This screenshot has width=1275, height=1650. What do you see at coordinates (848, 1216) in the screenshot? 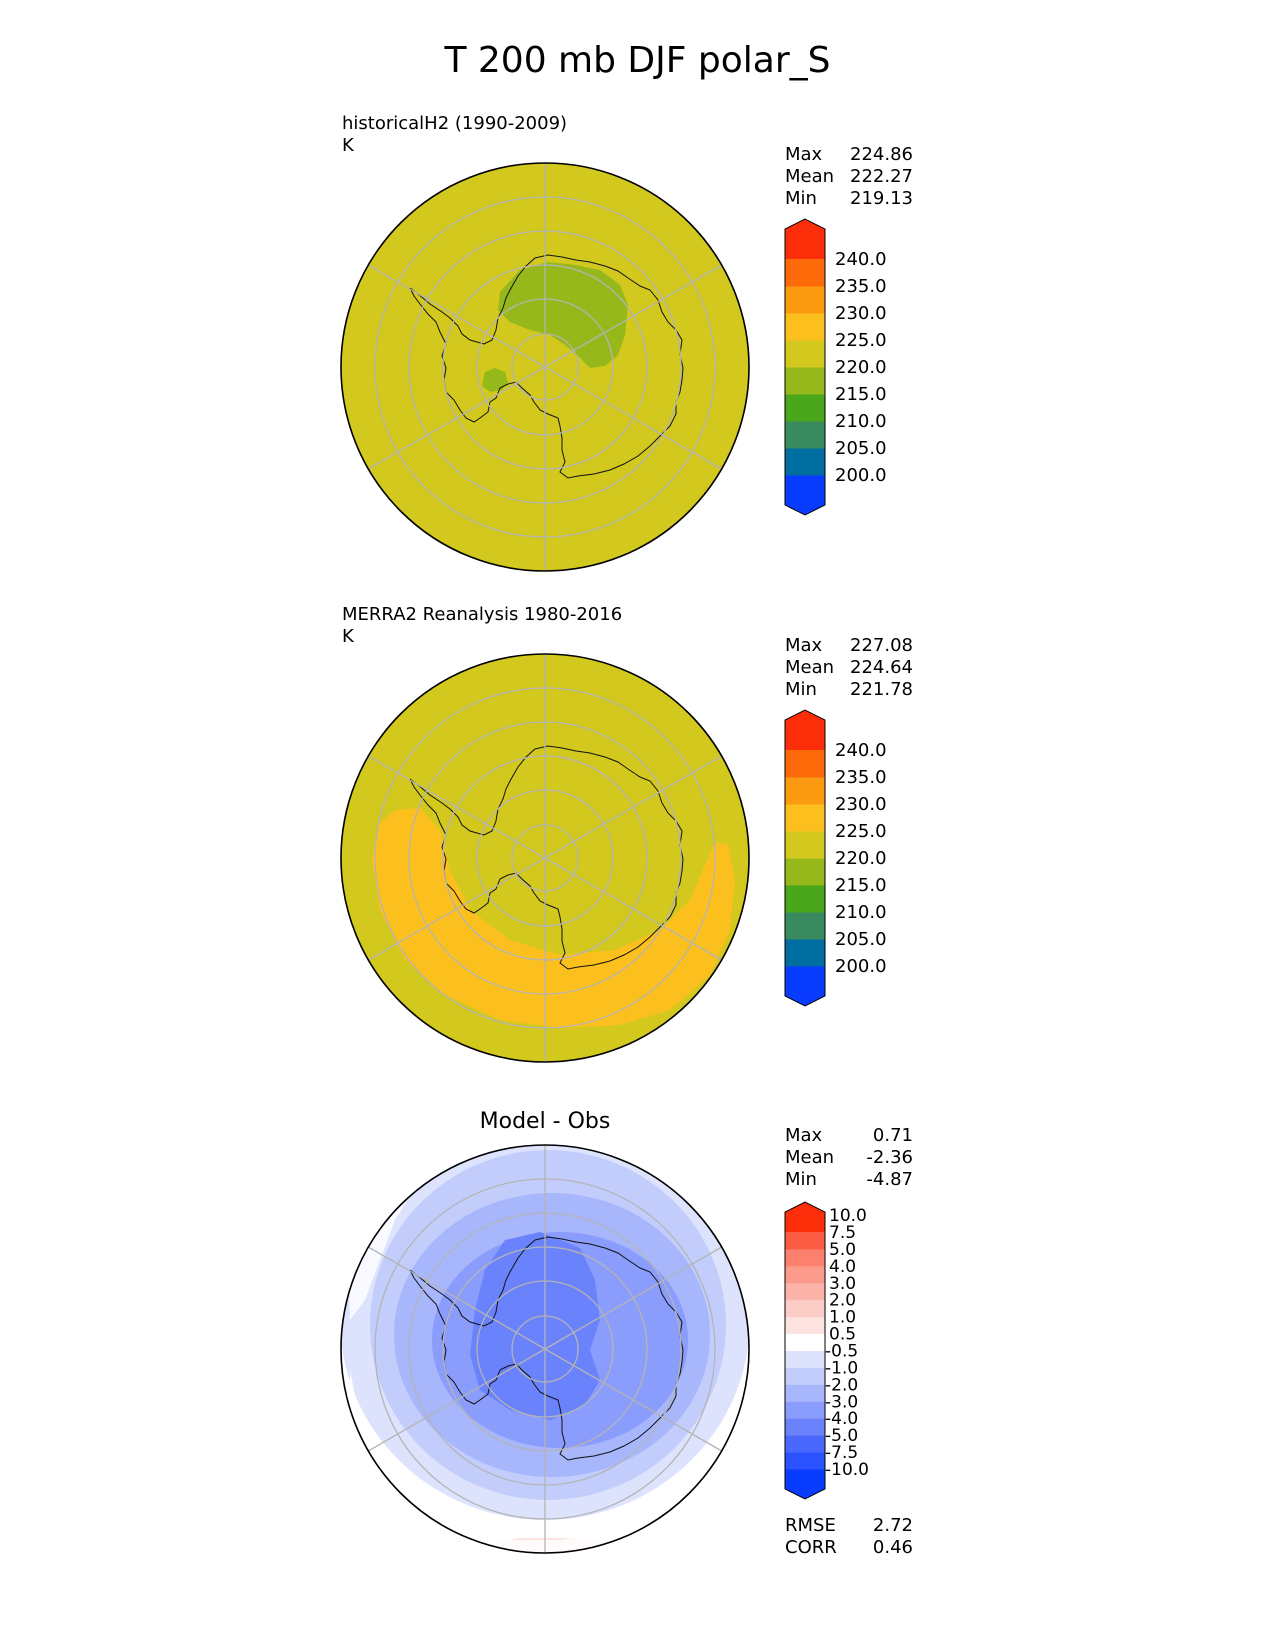
I see `colorbar-tick-label: 10.0` at bounding box center [848, 1216].